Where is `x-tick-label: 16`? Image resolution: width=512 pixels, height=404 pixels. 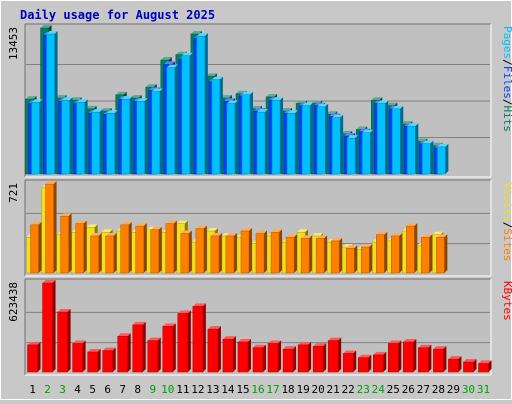
x-tick-label: 16 is located at coordinates (257, 389).